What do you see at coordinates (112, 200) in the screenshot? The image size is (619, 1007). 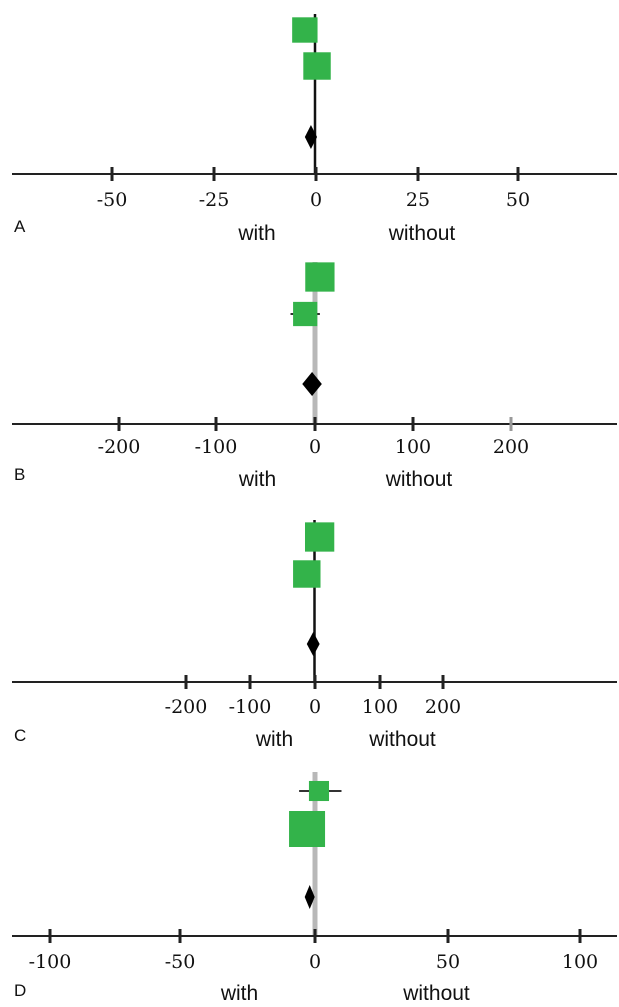 I see `x-tick-label-a-0: -50` at bounding box center [112, 200].